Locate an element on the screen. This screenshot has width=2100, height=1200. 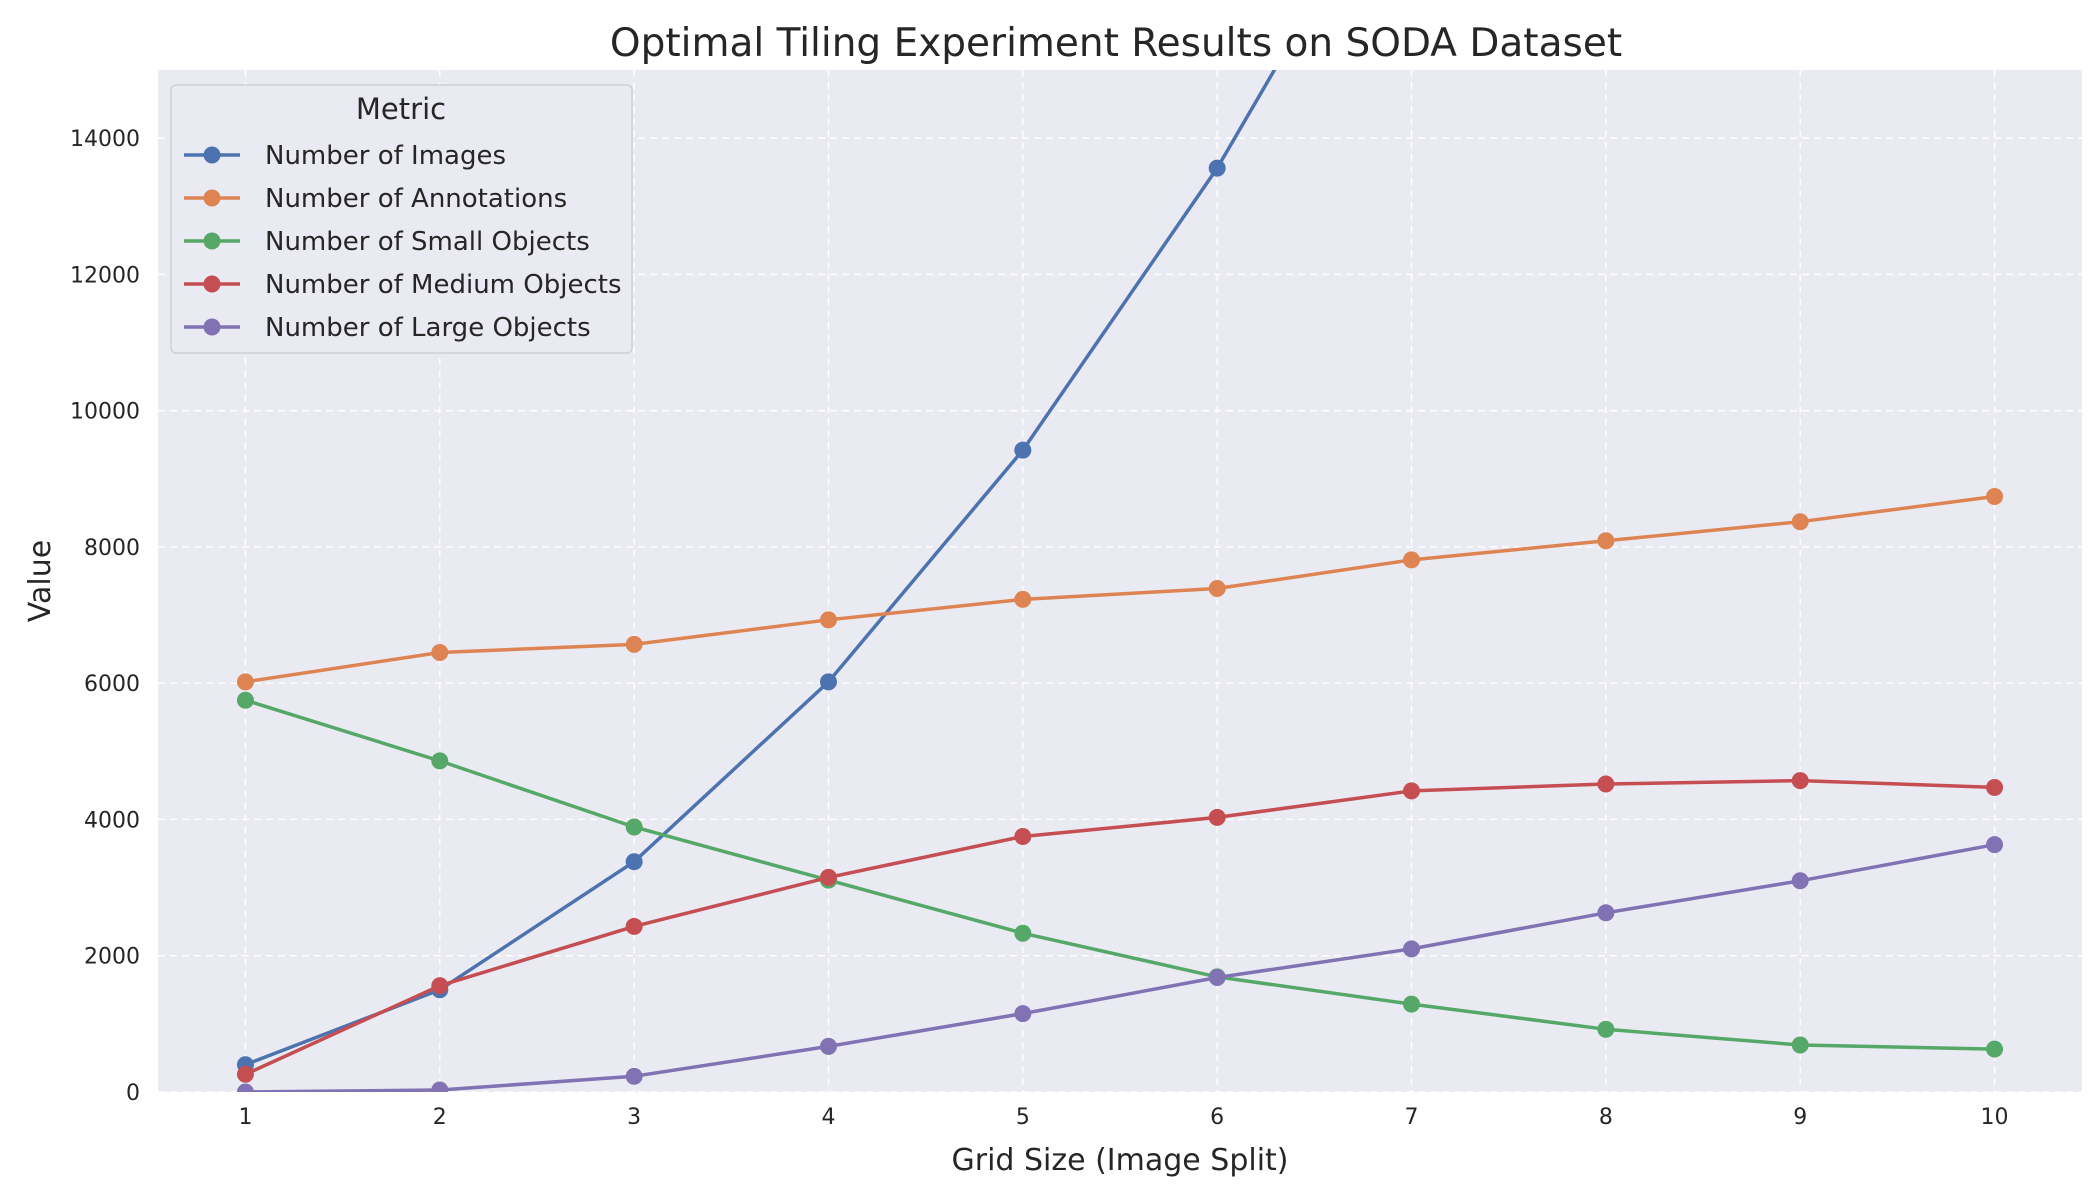
legend-label: Number of Large Objects is located at coordinates (428, 328).